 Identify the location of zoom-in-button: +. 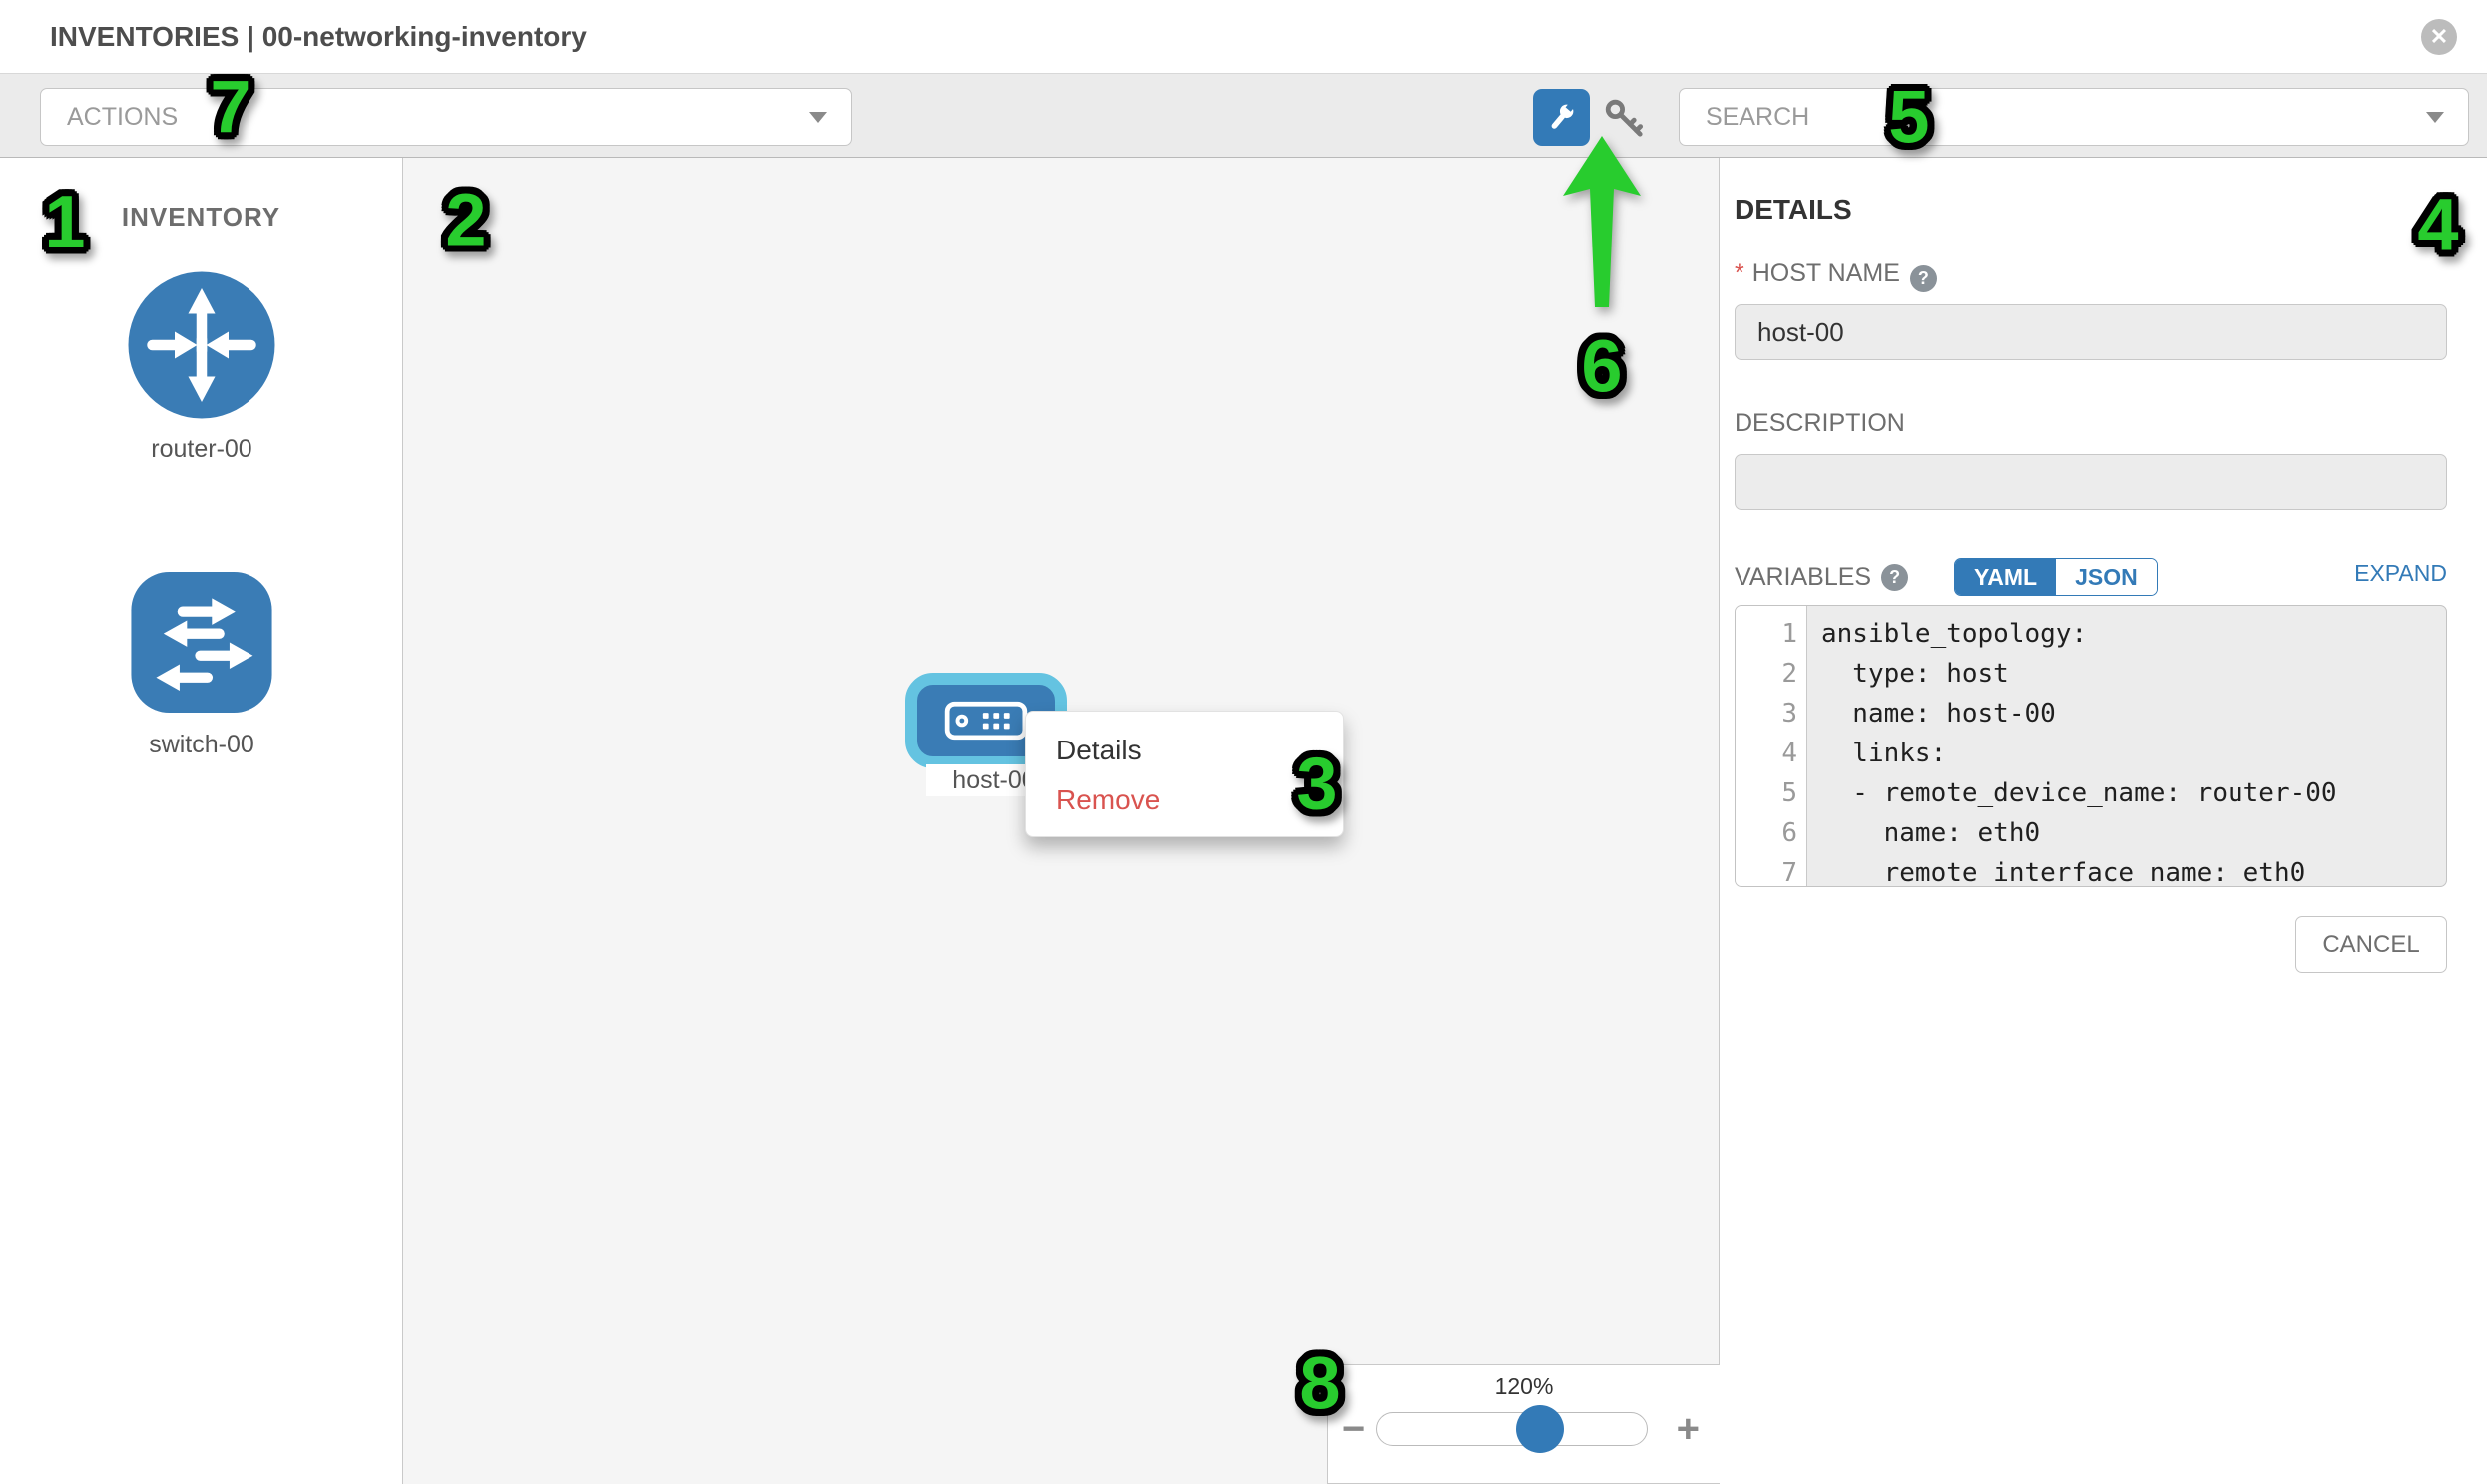
(1688, 1429).